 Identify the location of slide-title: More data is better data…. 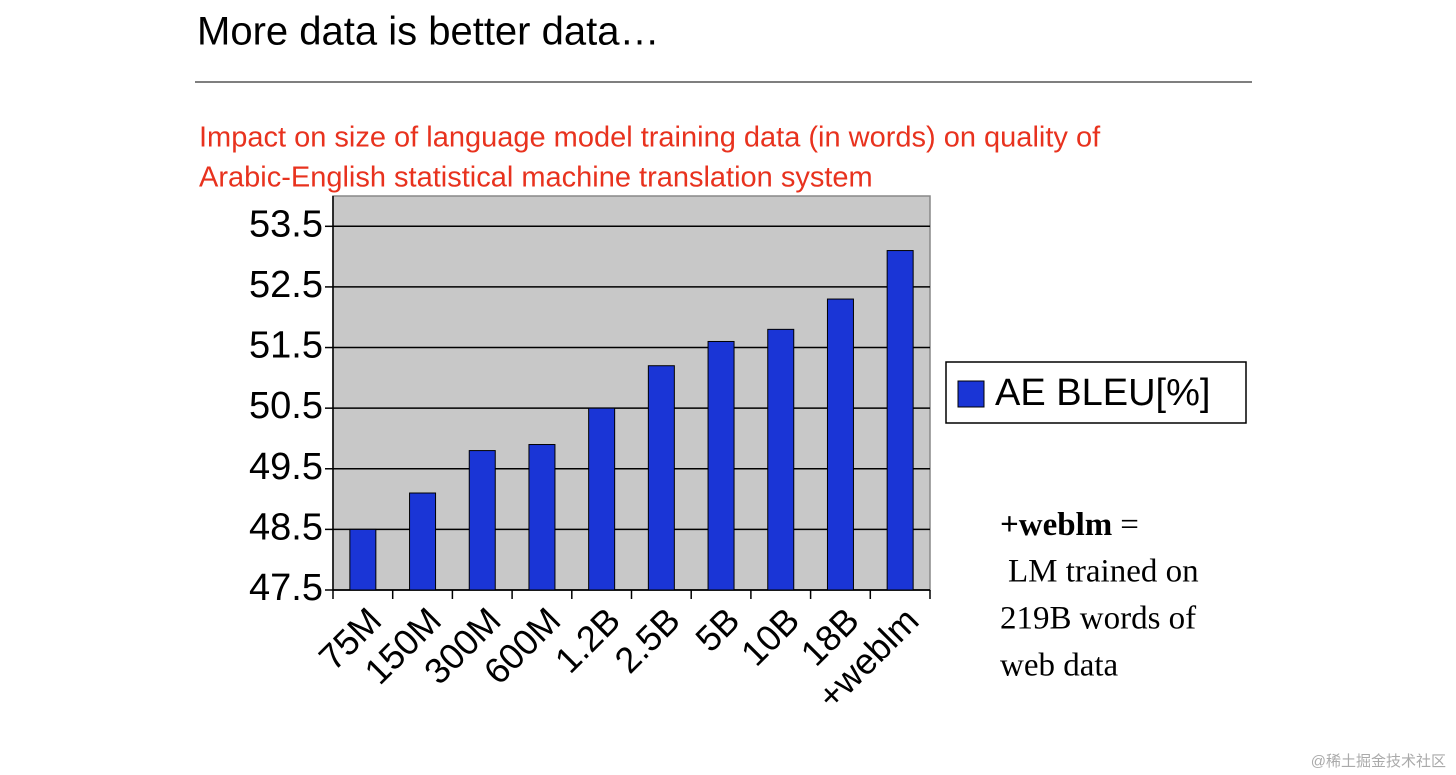
(428, 32).